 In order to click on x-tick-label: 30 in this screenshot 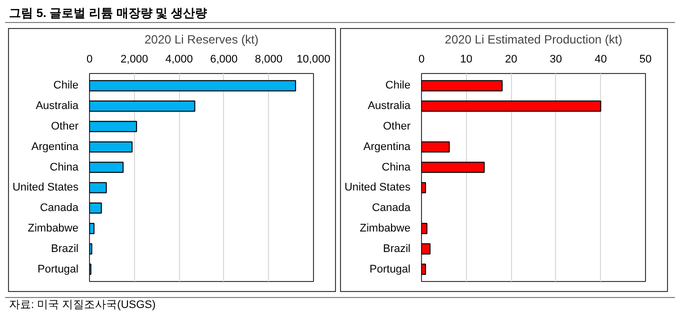, I will do `click(556, 60)`.